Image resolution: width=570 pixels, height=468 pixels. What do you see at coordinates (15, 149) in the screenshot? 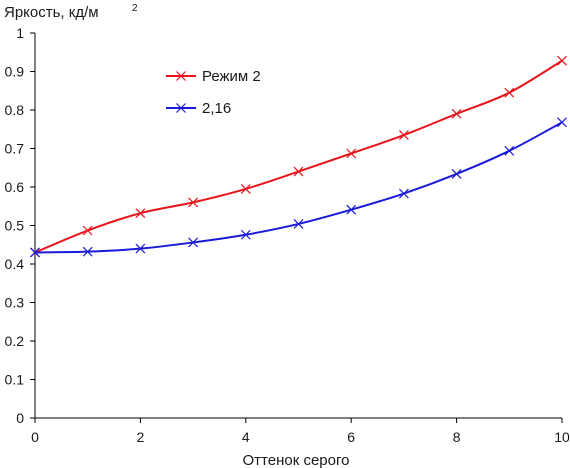
I see `y-tick-label: 0.7` at bounding box center [15, 149].